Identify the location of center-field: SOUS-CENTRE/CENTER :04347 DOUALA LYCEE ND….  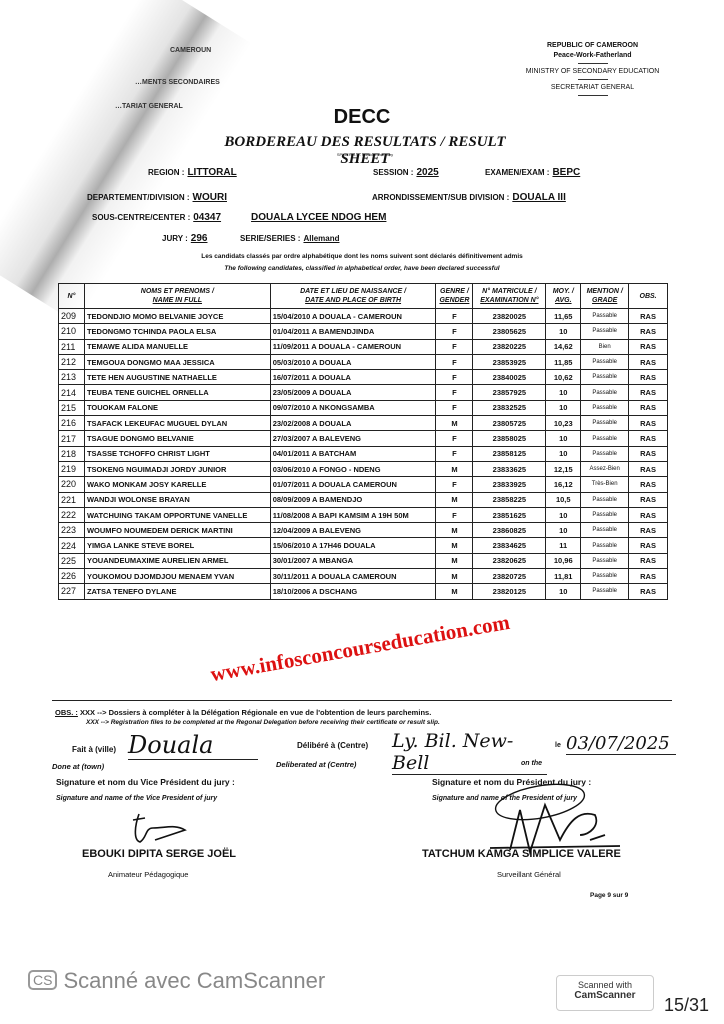
(239, 217).